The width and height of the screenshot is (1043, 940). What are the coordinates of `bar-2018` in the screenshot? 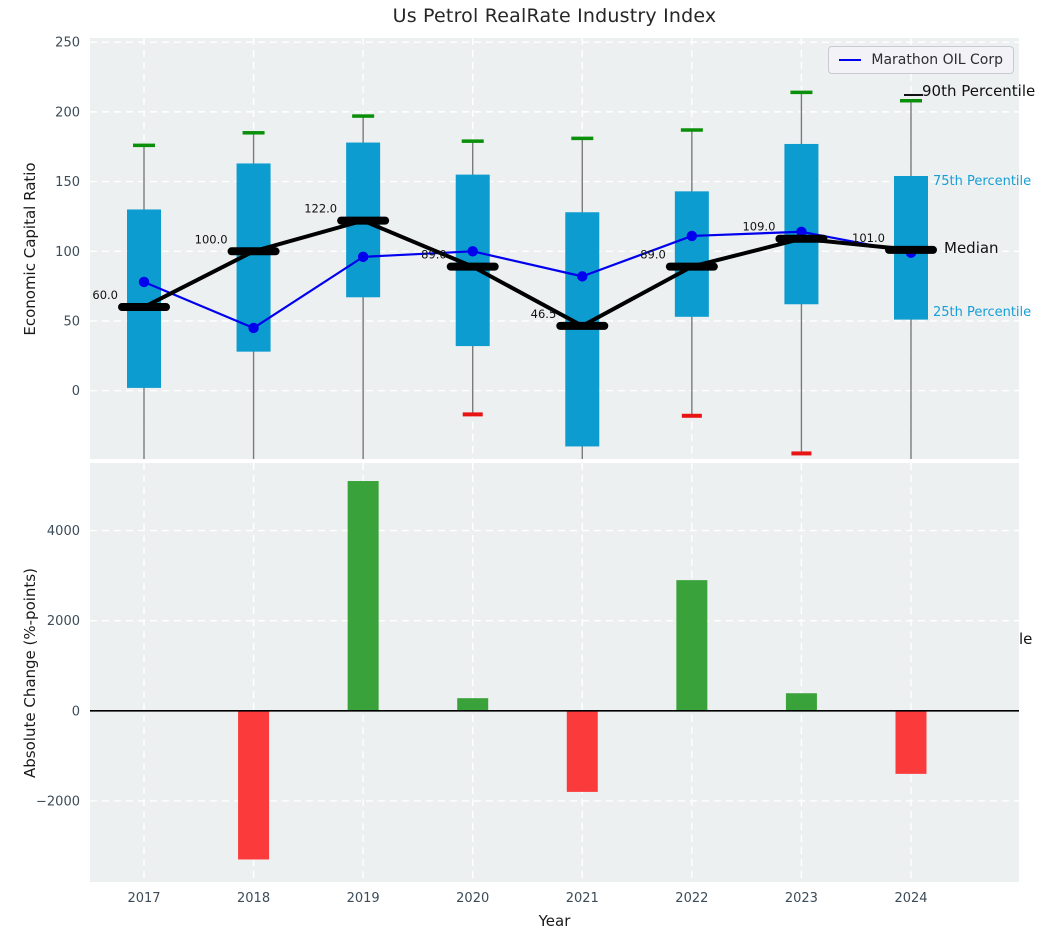 It's located at (254, 785).